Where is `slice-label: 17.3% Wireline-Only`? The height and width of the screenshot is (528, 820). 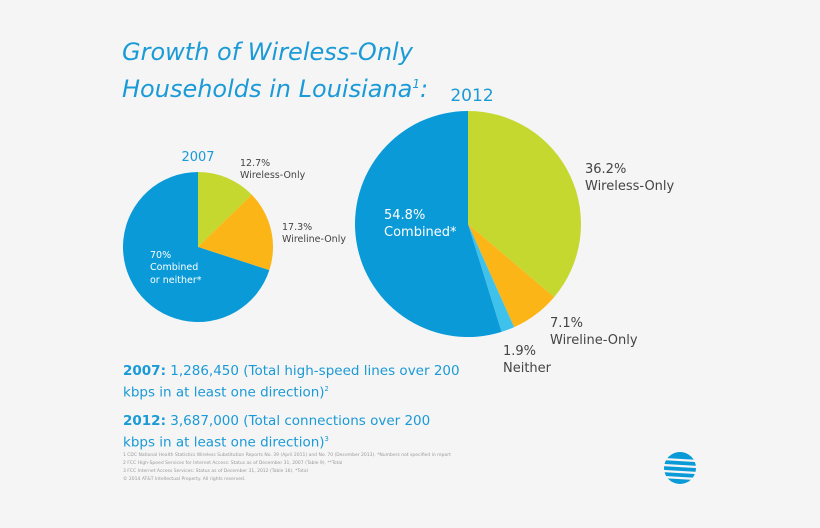
slice-label: 17.3% Wireline-Only is located at coordinates (322, 234).